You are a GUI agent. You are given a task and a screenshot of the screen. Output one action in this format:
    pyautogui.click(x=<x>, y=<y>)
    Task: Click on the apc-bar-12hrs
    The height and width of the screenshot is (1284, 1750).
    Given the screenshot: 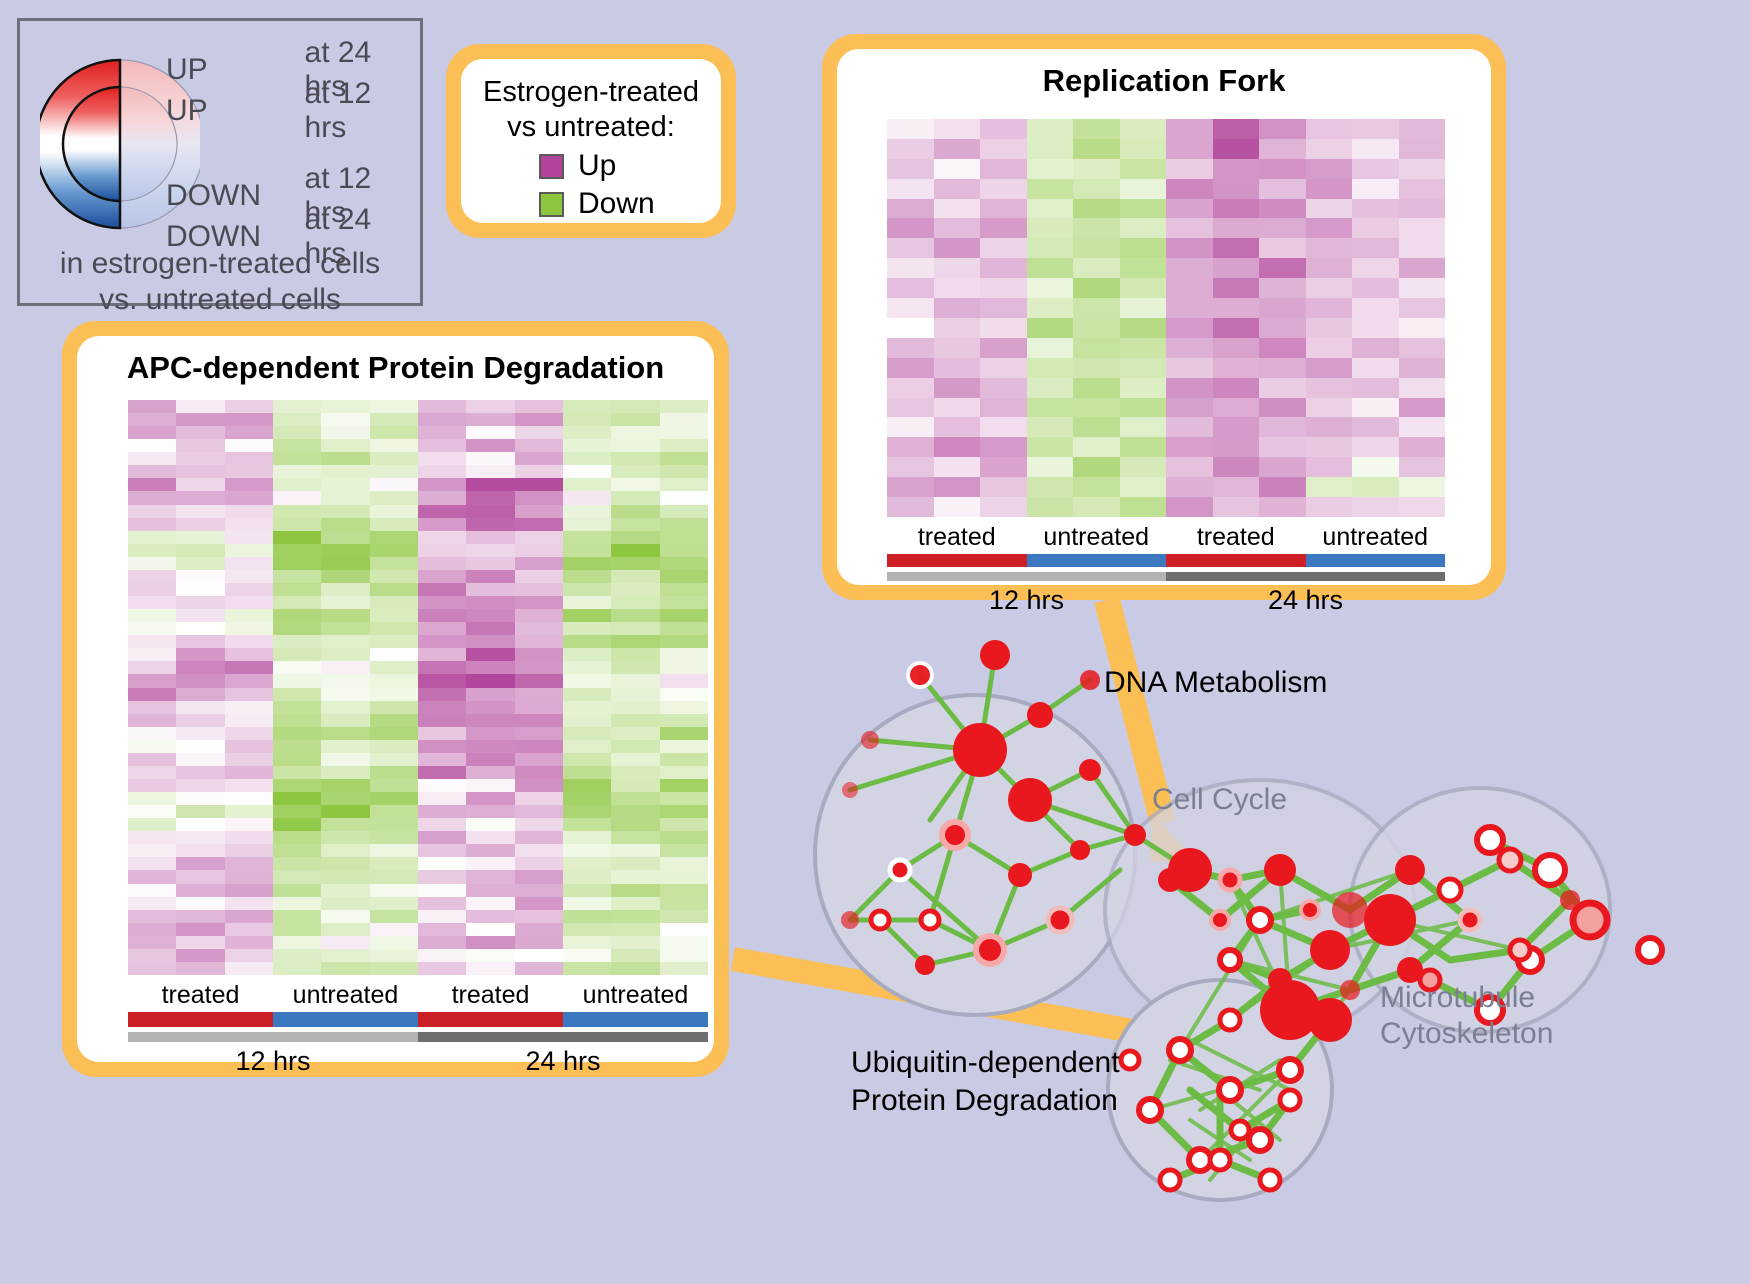 What is the action you would take?
    pyautogui.click(x=273, y=1037)
    